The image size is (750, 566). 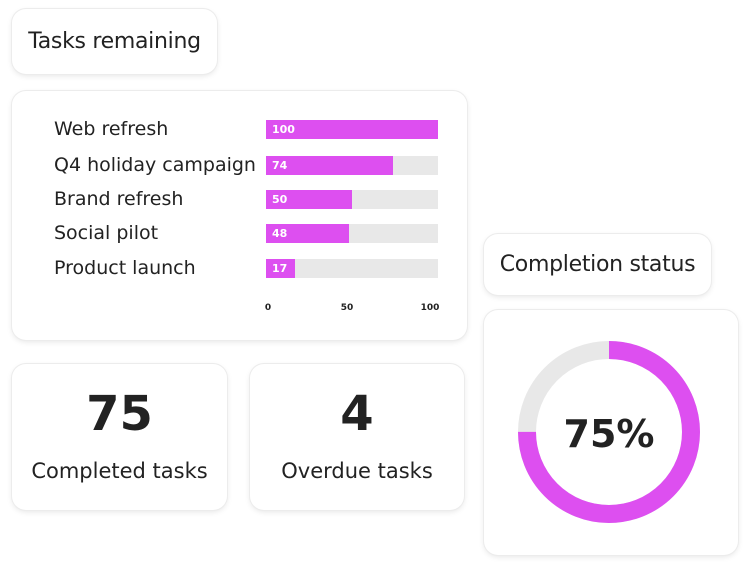 What do you see at coordinates (357, 471) in the screenshot?
I see `overdue-tasks-label: Overdue tasks` at bounding box center [357, 471].